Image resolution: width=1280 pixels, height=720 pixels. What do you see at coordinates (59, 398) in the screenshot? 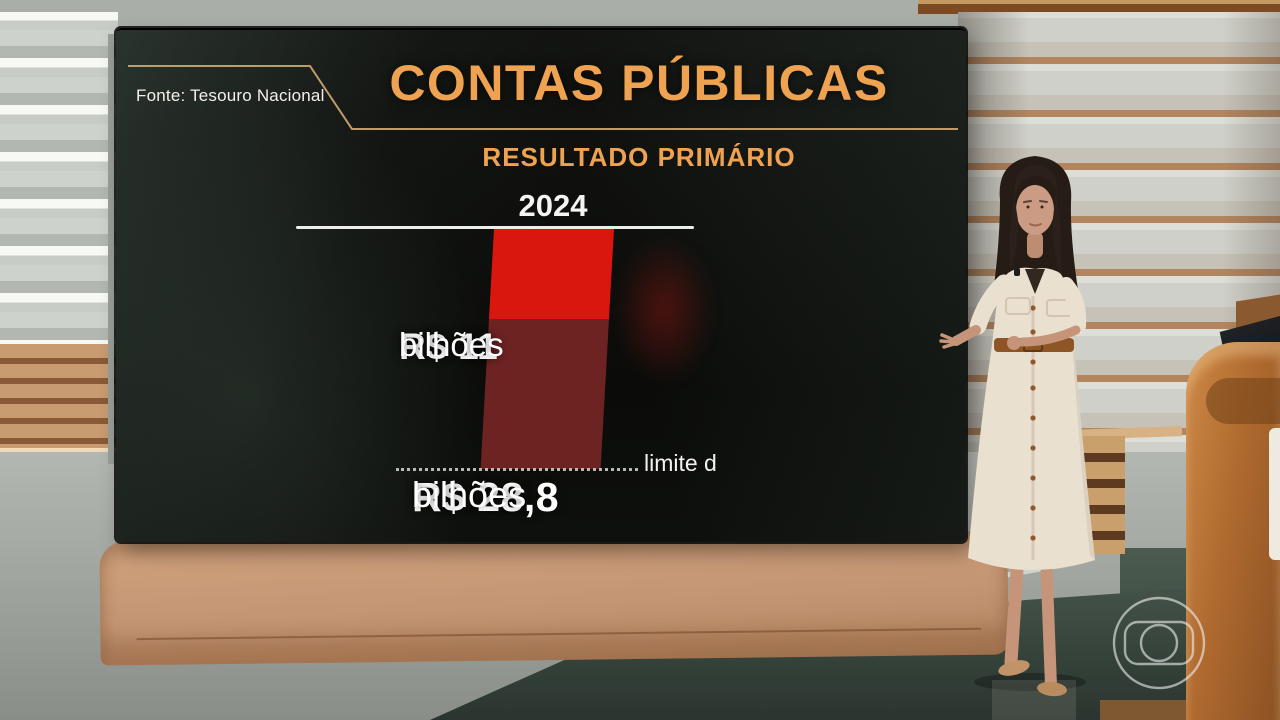
I see `studio-wall-left-wood-slats` at bounding box center [59, 398].